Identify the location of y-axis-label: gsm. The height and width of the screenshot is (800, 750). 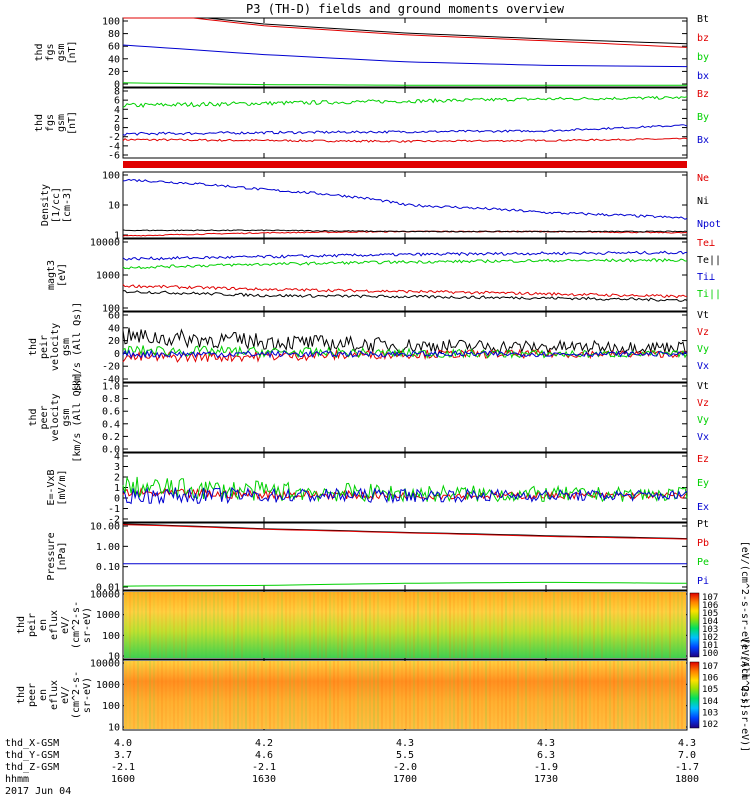
(66, 417).